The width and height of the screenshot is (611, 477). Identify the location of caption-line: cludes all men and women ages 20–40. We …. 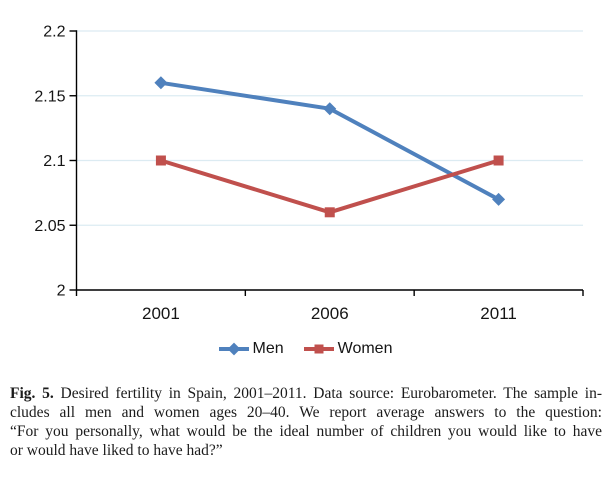
(306, 412).